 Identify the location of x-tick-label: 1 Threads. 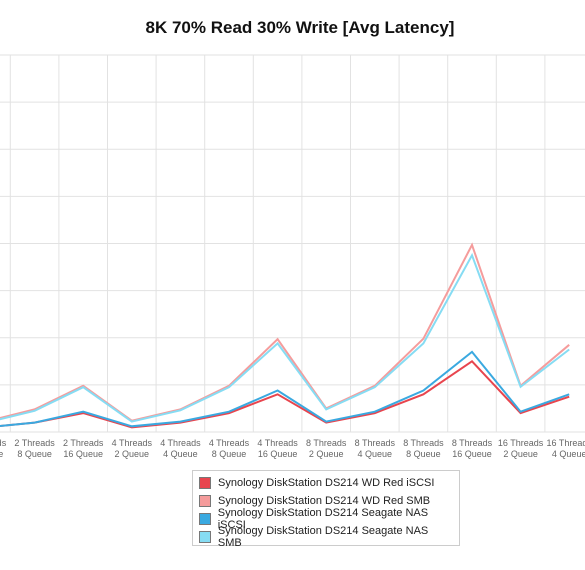
(3, 443).